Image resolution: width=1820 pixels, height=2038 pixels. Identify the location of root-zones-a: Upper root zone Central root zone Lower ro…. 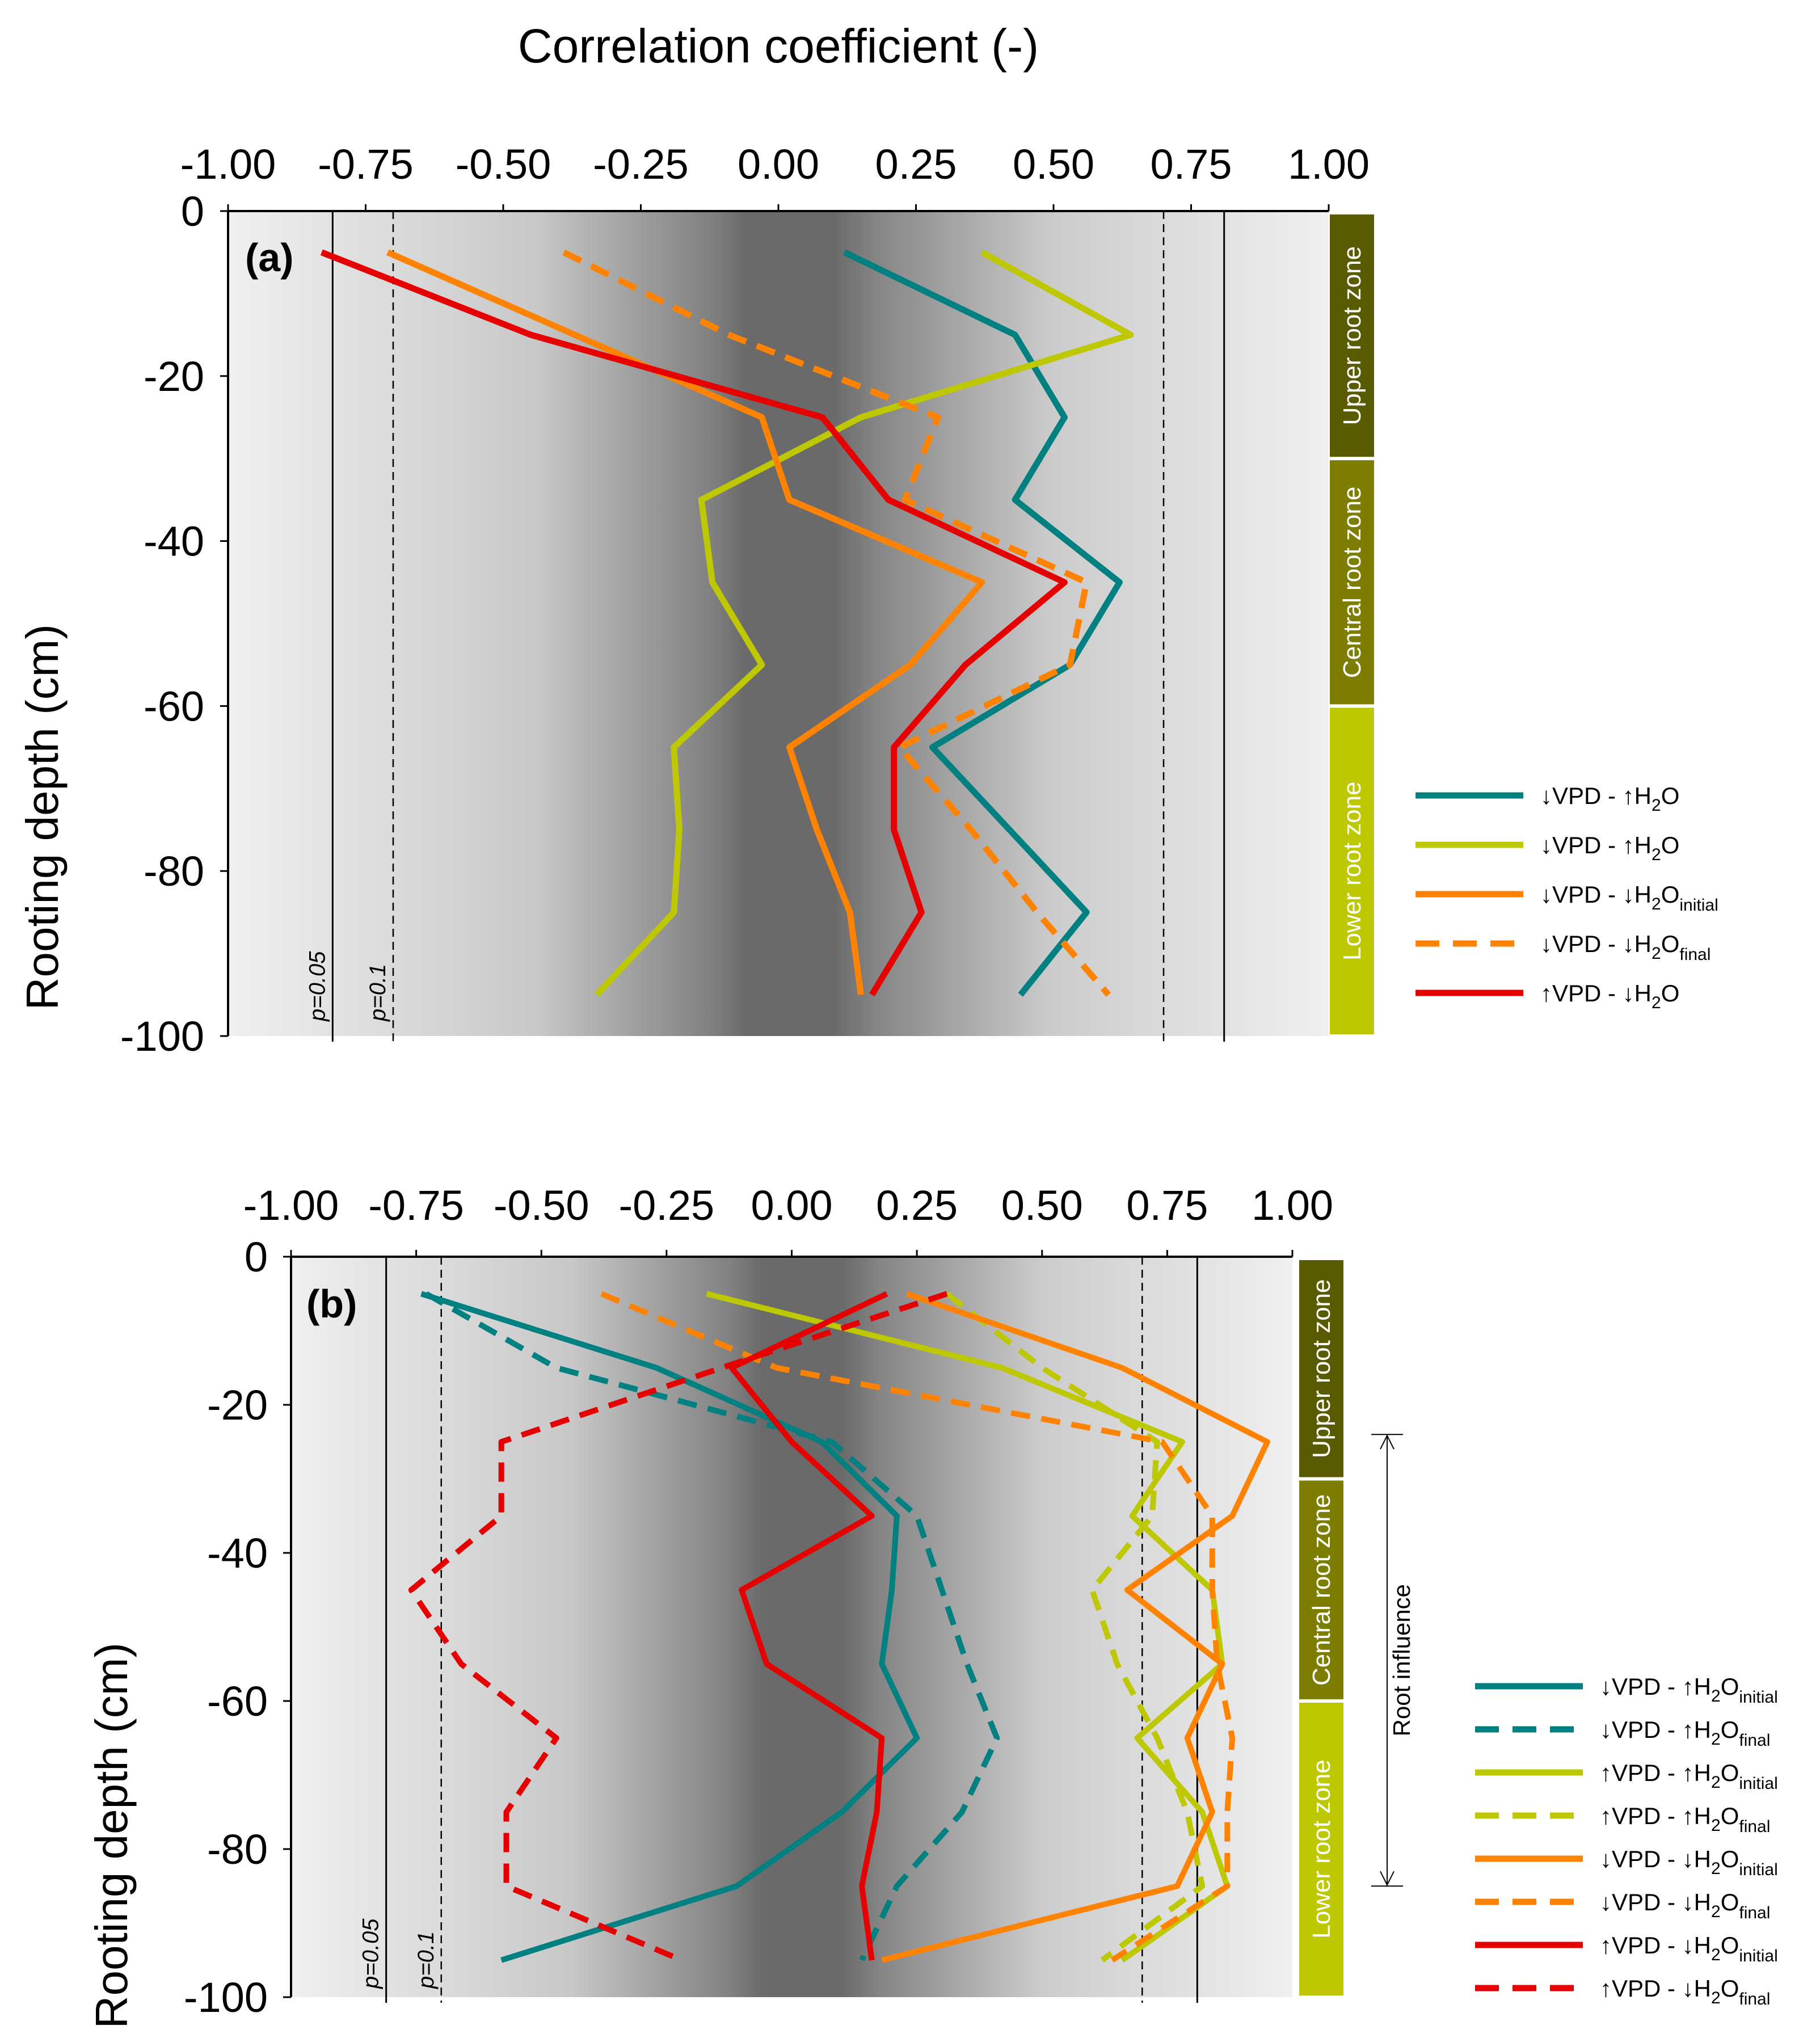
(1352, 624).